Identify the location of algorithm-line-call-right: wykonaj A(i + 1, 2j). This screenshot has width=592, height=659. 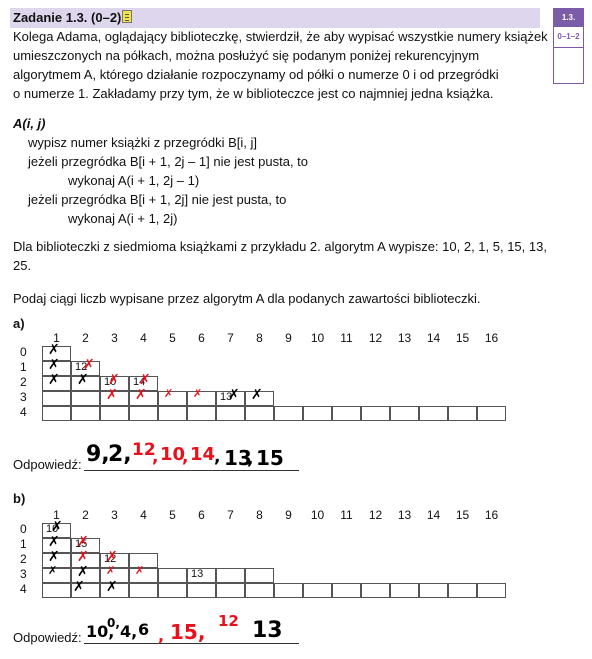
(123, 218).